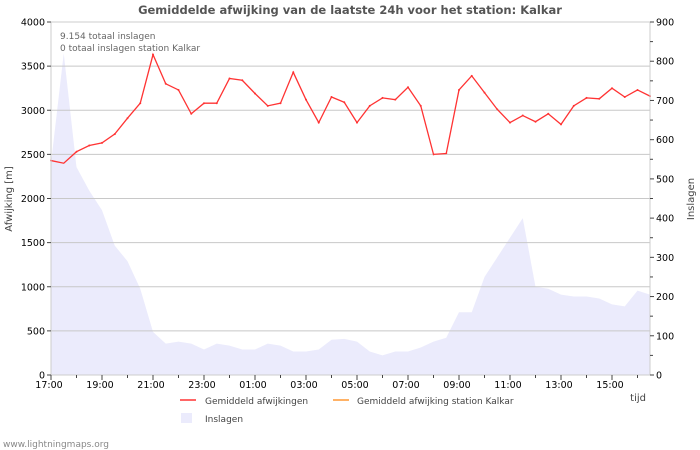 The height and width of the screenshot is (450, 700). I want to click on y2-tick-label: 600, so click(665, 140).